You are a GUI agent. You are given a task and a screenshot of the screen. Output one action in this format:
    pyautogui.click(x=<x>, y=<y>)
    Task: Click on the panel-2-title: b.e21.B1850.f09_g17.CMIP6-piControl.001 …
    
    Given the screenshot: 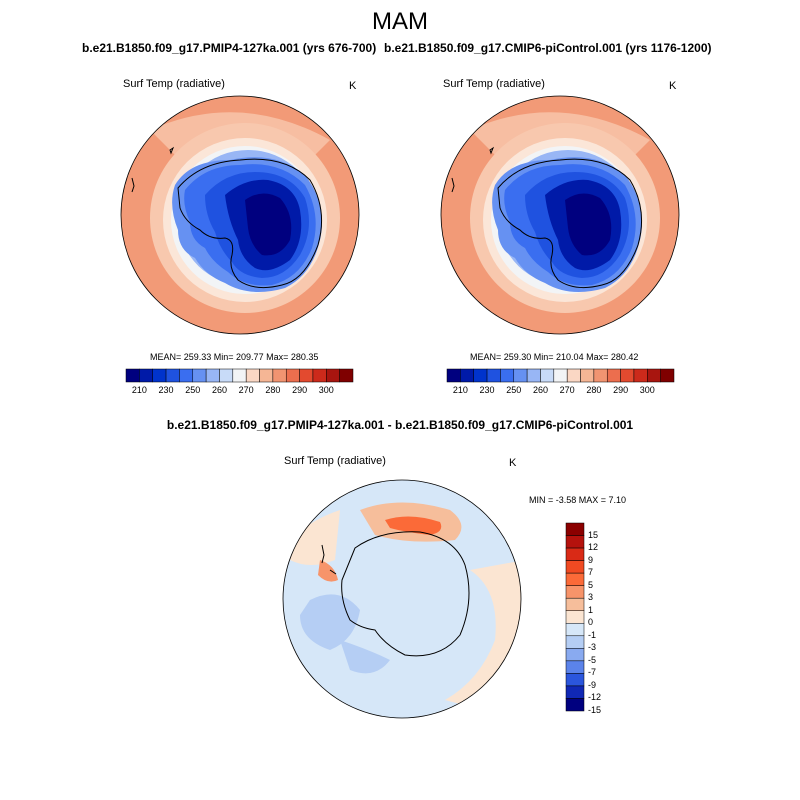 What is the action you would take?
    pyautogui.click(x=548, y=48)
    